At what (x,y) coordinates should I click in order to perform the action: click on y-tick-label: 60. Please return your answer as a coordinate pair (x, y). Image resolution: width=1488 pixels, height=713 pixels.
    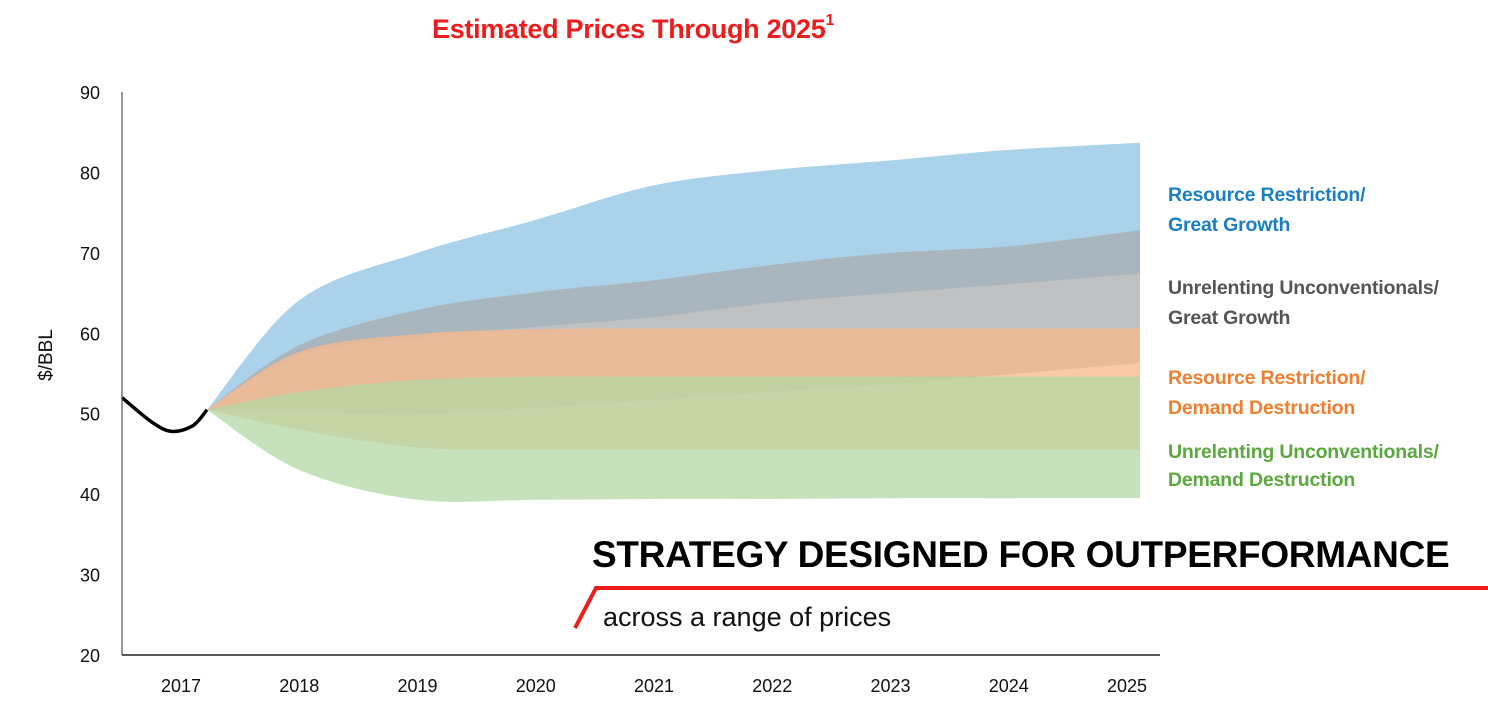
    Looking at the image, I should click on (90, 334).